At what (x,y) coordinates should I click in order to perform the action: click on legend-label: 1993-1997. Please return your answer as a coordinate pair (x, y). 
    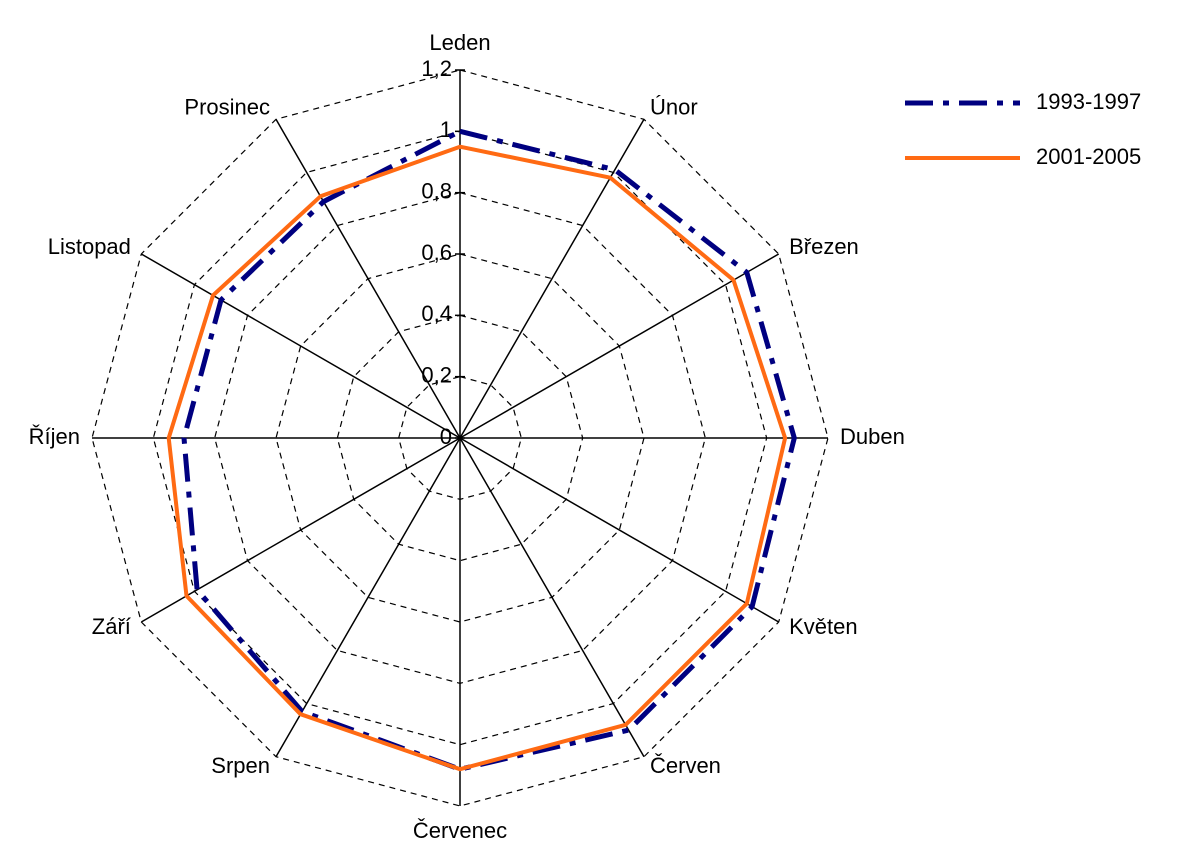
    Looking at the image, I should click on (1088, 101).